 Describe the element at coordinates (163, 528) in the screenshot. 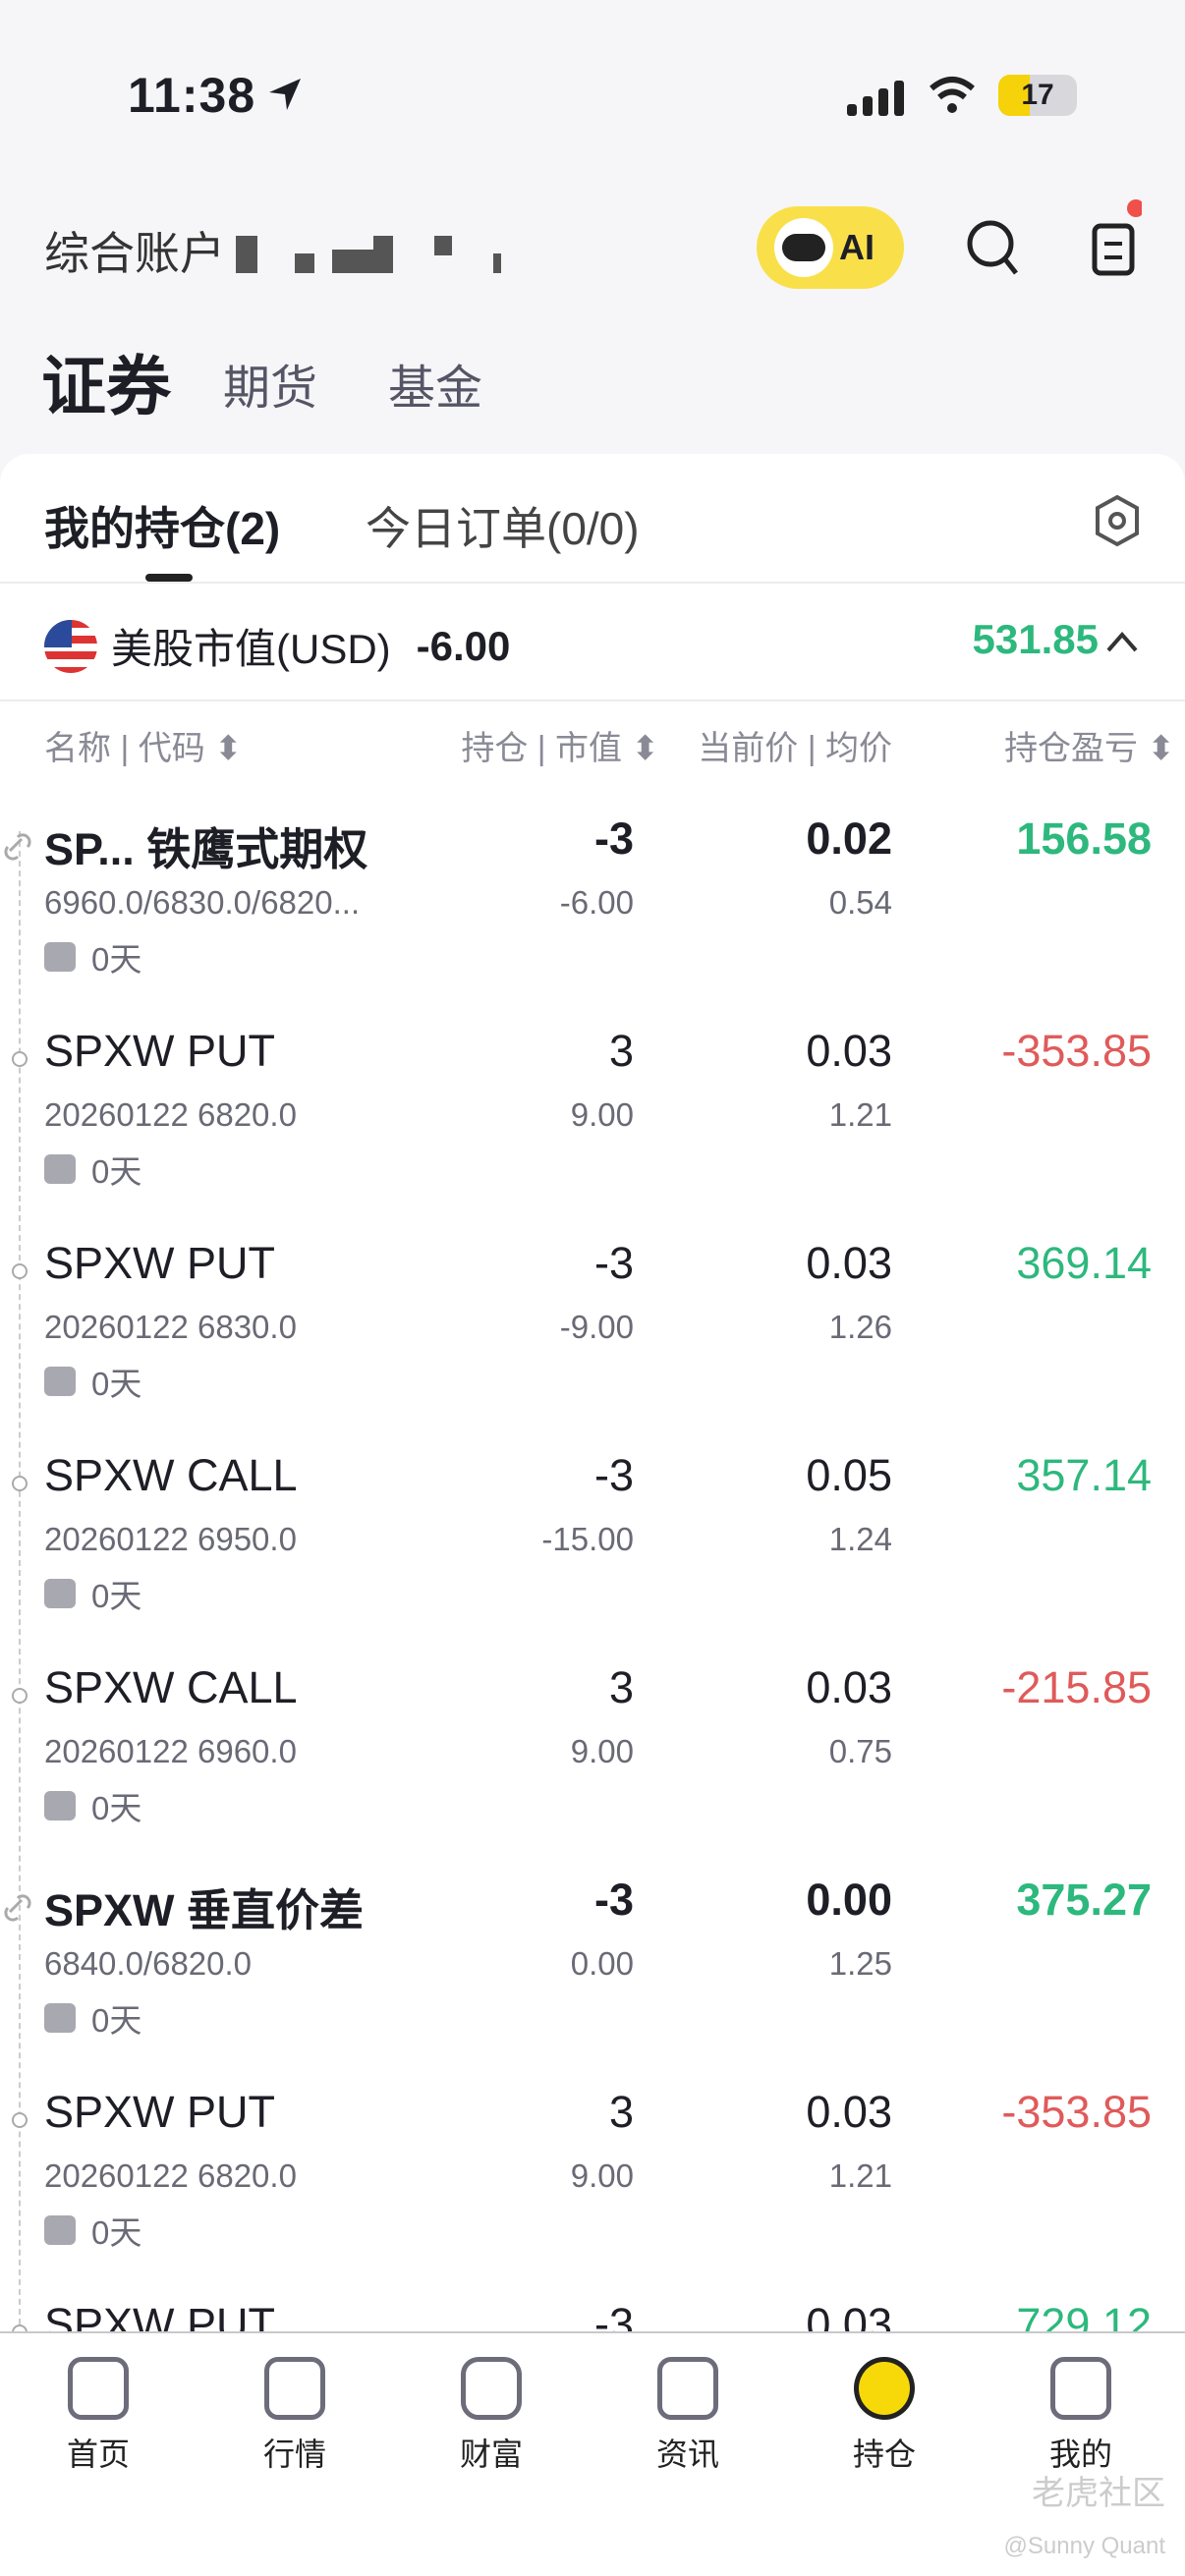

I see `tab-my-positions: 我的持仓(2)` at that location.